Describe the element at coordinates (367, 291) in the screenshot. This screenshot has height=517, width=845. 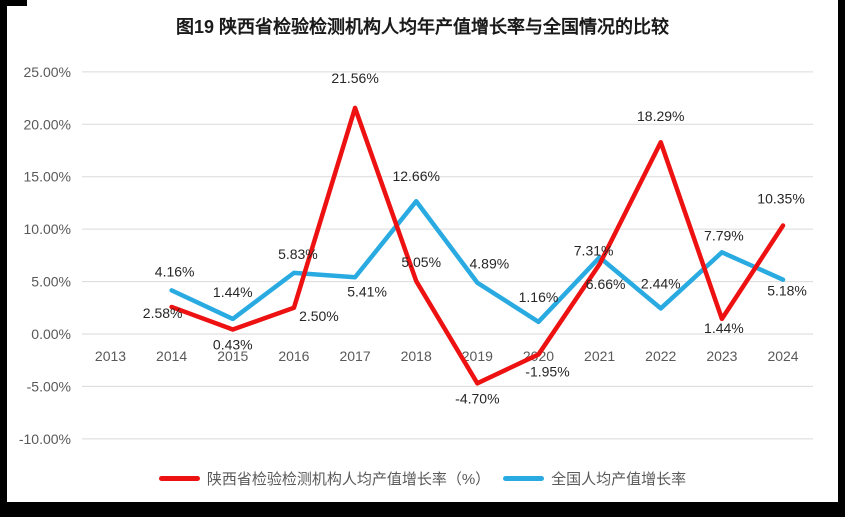
I see `data-label: 5.41%` at that location.